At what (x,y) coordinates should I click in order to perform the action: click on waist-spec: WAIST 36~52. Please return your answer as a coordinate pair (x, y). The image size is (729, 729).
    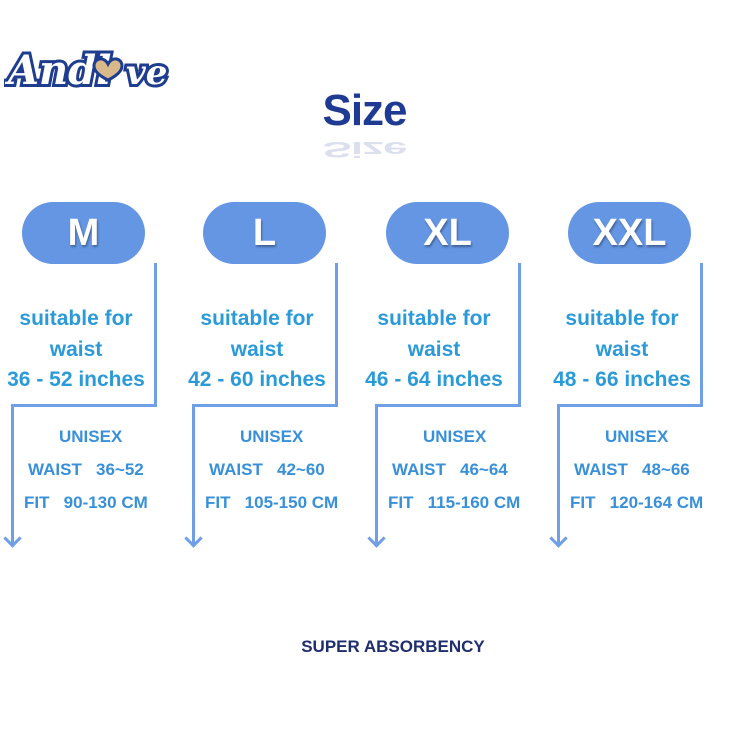
    Looking at the image, I should click on (86, 469).